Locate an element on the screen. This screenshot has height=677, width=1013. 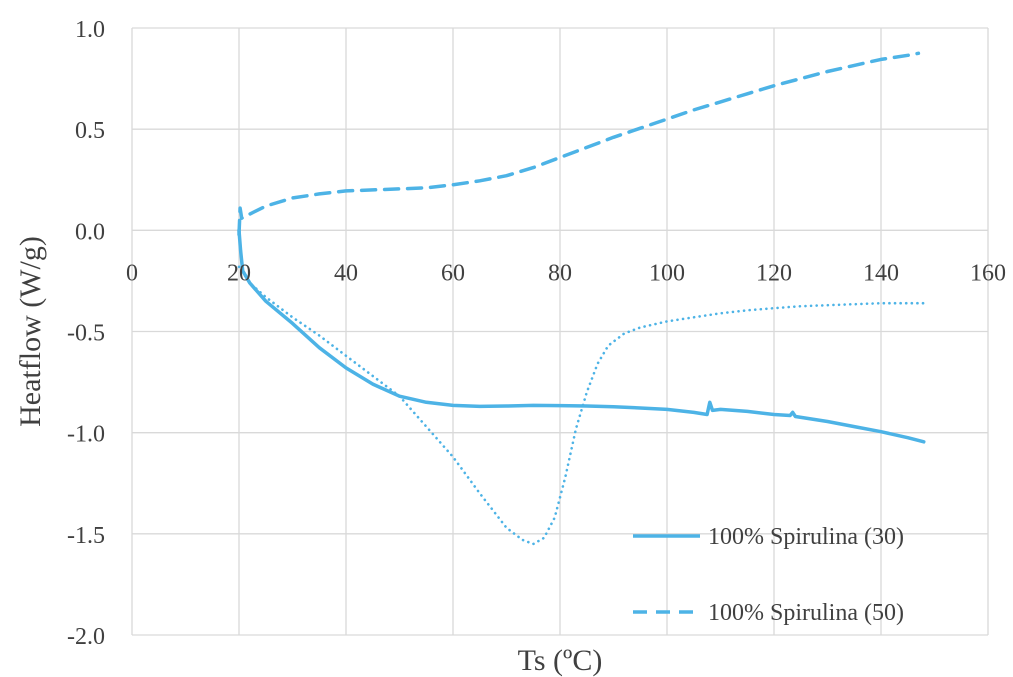
legend-label: 100% Spirulina (30) is located at coordinates (806, 537).